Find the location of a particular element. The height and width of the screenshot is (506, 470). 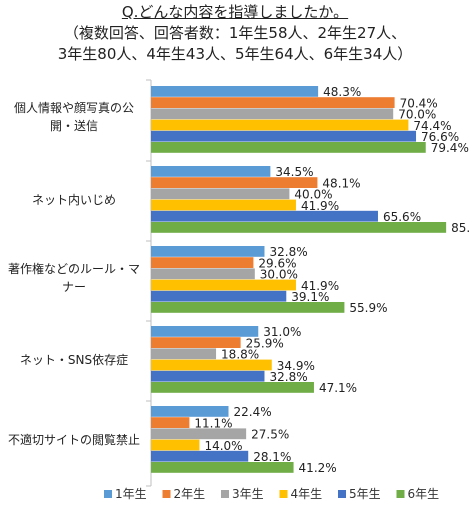

legend-label: 3年生 is located at coordinates (248, 494).